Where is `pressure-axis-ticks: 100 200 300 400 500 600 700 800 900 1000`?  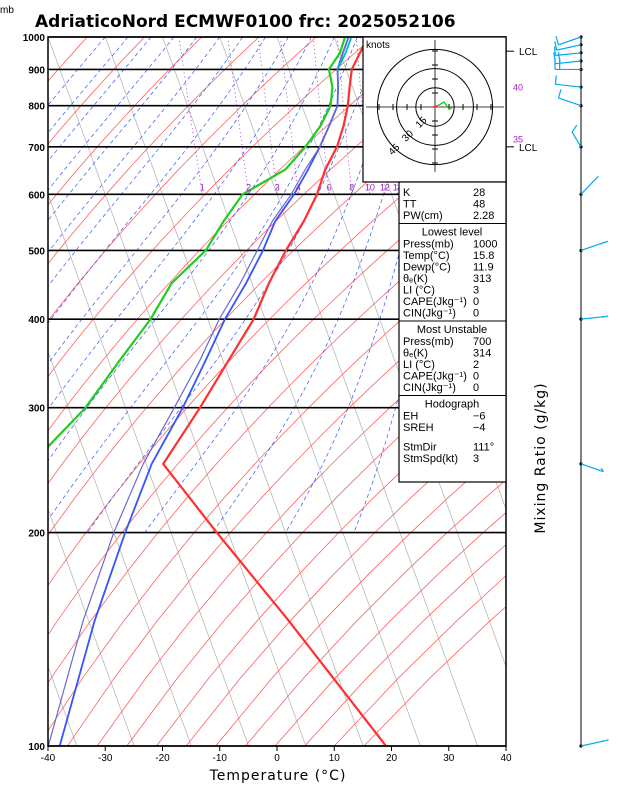 pressure-axis-ticks: 100 200 300 400 500 600 700 800 900 1000 is located at coordinates (34, 393).